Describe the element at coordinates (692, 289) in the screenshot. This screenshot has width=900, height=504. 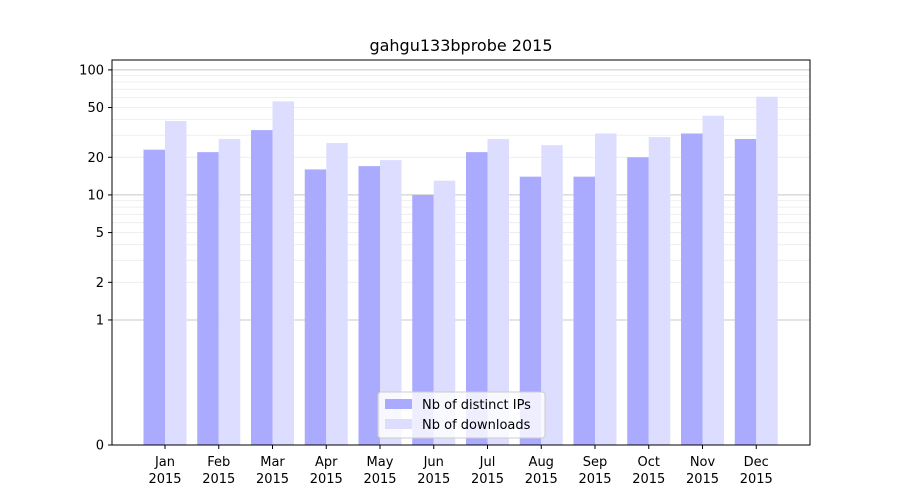
I see `bar-distinct-ips-nov` at that location.